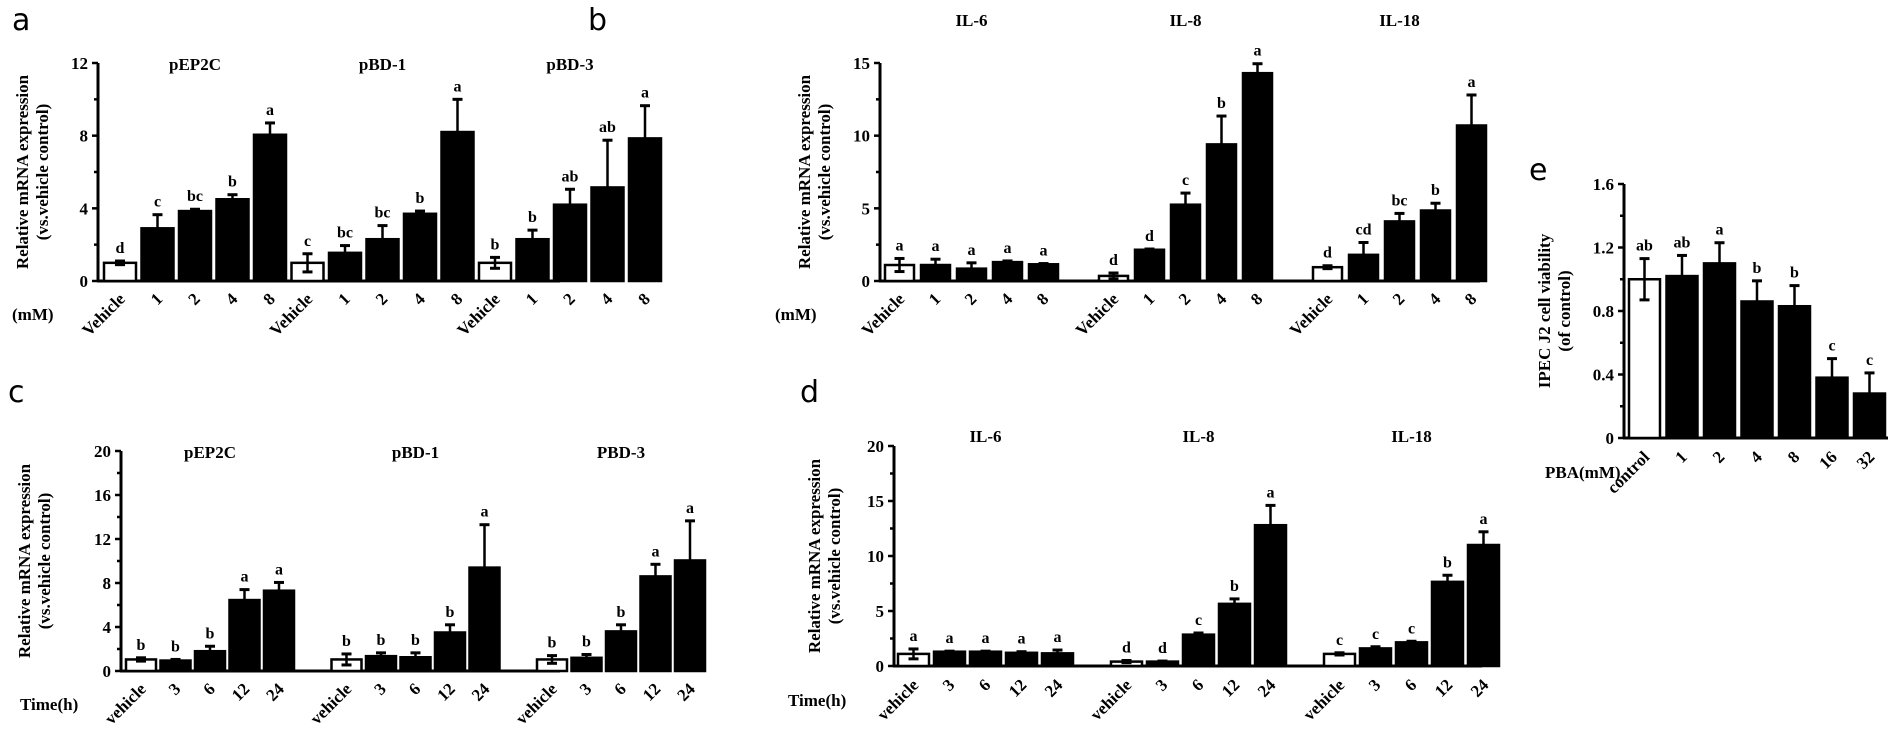  What do you see at coordinates (1187, 575) in the screenshot?
I see `group-il-8: d vehicle d 3 c 6 b 12 a 24 IL-8` at bounding box center [1187, 575].